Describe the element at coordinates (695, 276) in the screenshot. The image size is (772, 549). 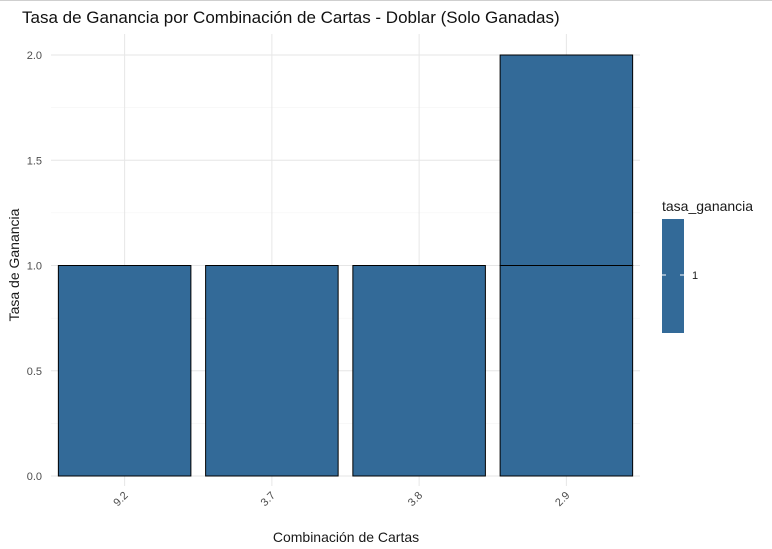
I see `legend-label: 1` at that location.